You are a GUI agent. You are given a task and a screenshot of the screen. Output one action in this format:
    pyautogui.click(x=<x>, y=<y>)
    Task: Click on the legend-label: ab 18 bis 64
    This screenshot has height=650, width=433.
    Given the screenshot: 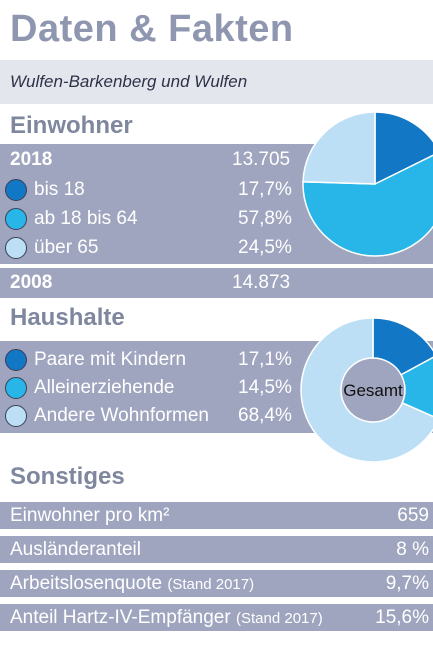 What is the action you would take?
    pyautogui.click(x=86, y=218)
    